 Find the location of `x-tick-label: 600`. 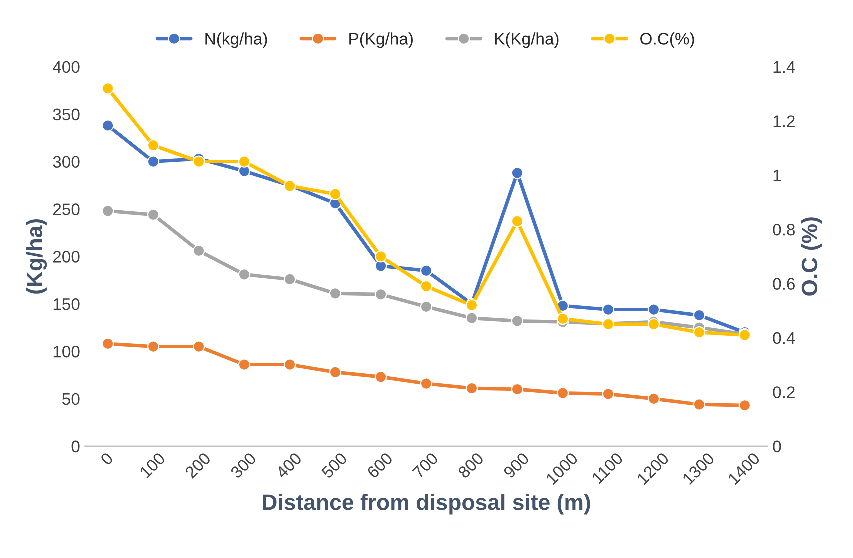

x-tick-label: 600 is located at coordinates (380, 465).